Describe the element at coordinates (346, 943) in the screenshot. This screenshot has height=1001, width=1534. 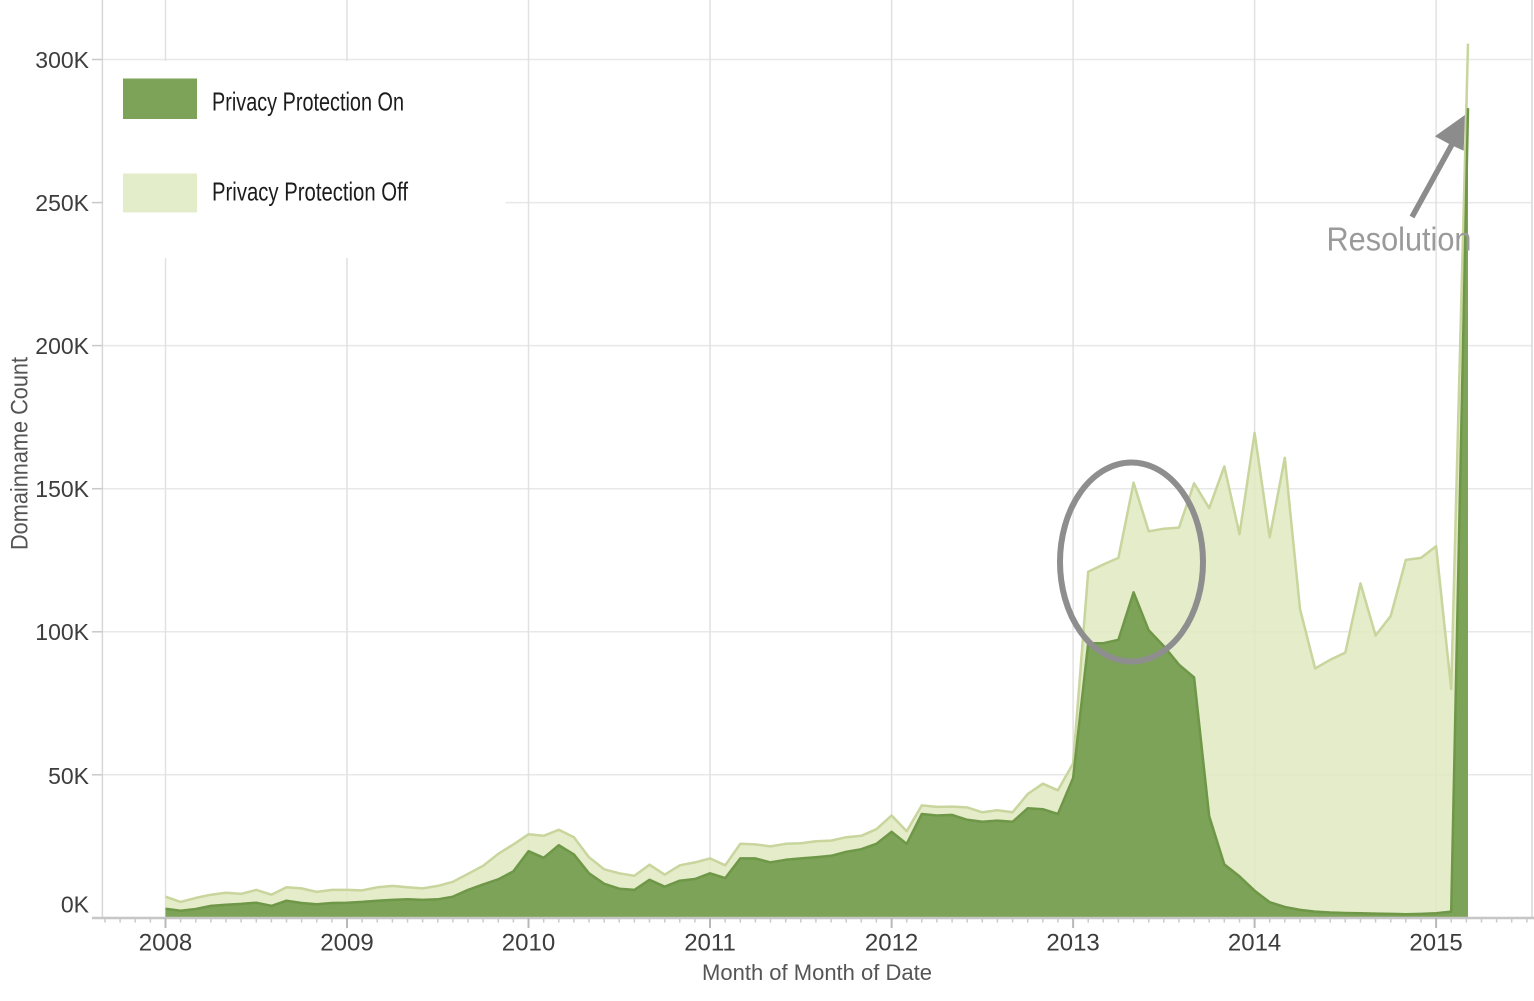
I see `svg-text: 2009` at that location.